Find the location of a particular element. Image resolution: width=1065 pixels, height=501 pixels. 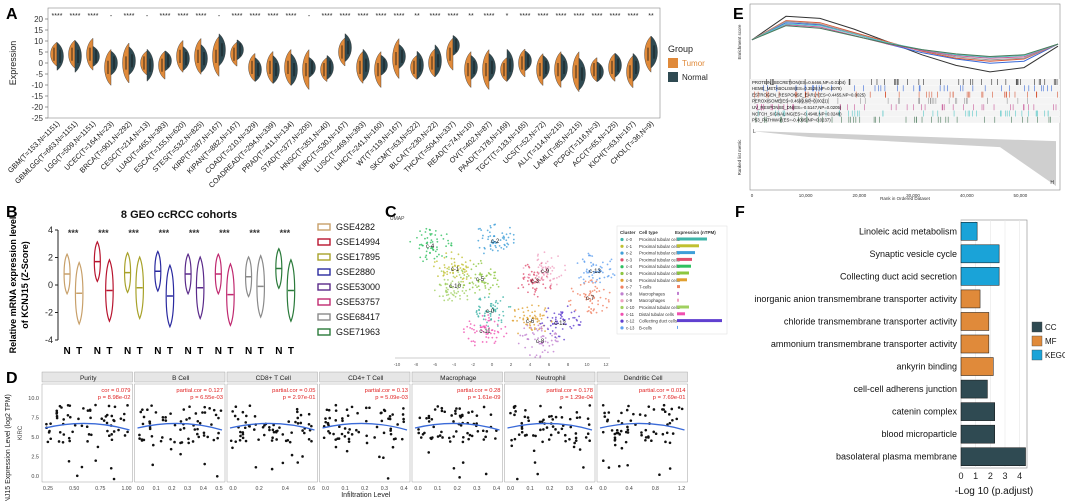

legend-type-c-4: Proximal tubular cells is located at coordinates (659, 266).